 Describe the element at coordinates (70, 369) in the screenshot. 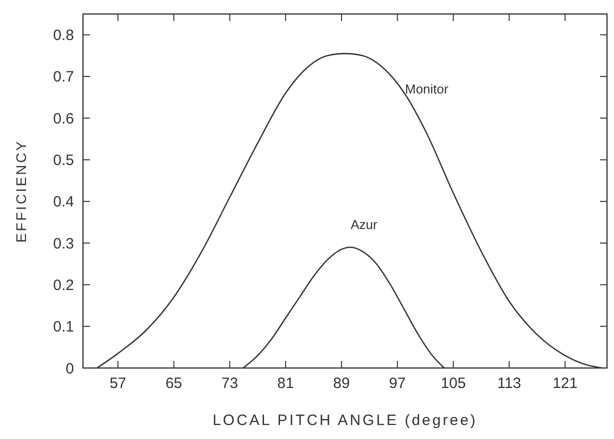

I see `y-tick-label: 0` at that location.